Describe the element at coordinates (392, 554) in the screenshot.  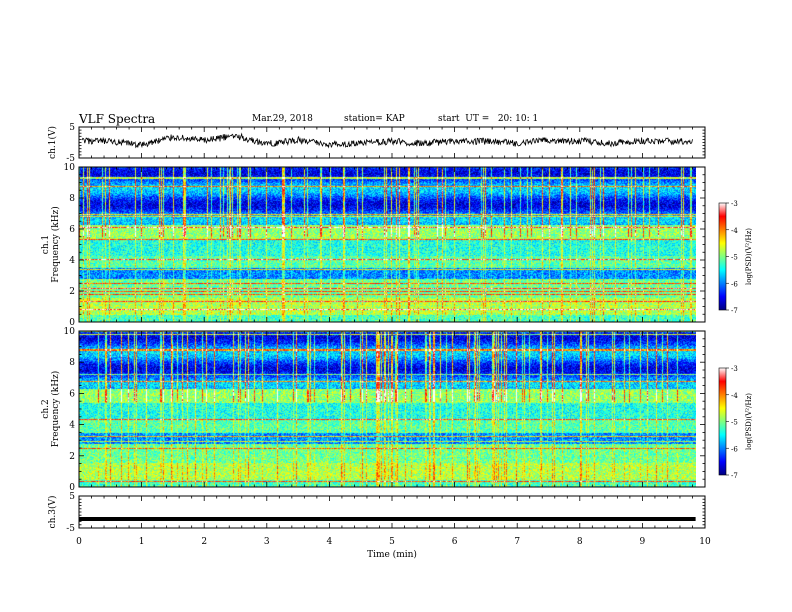
I see `x-axis-label: Time (min)` at that location.